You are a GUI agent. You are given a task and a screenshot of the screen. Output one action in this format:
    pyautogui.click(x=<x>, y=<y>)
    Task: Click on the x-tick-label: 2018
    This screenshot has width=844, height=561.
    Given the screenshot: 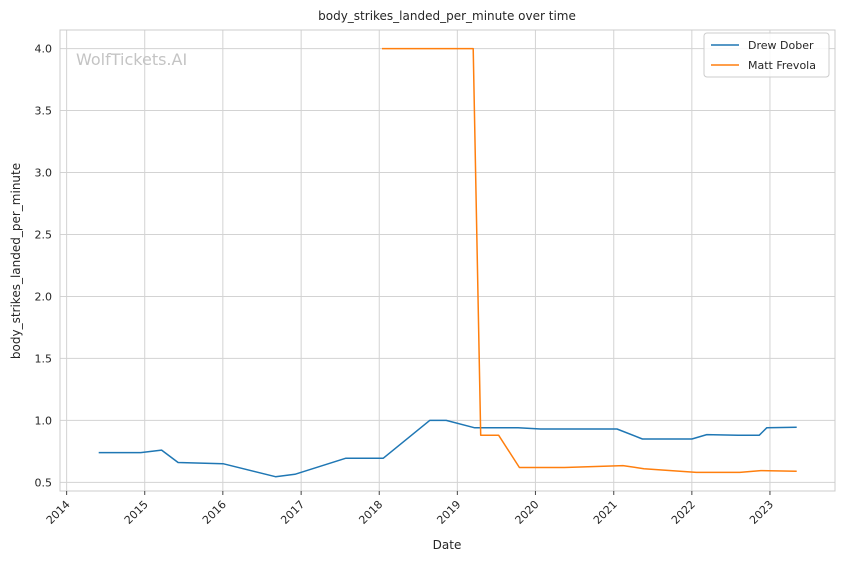 What is the action you would take?
    pyautogui.click(x=370, y=512)
    